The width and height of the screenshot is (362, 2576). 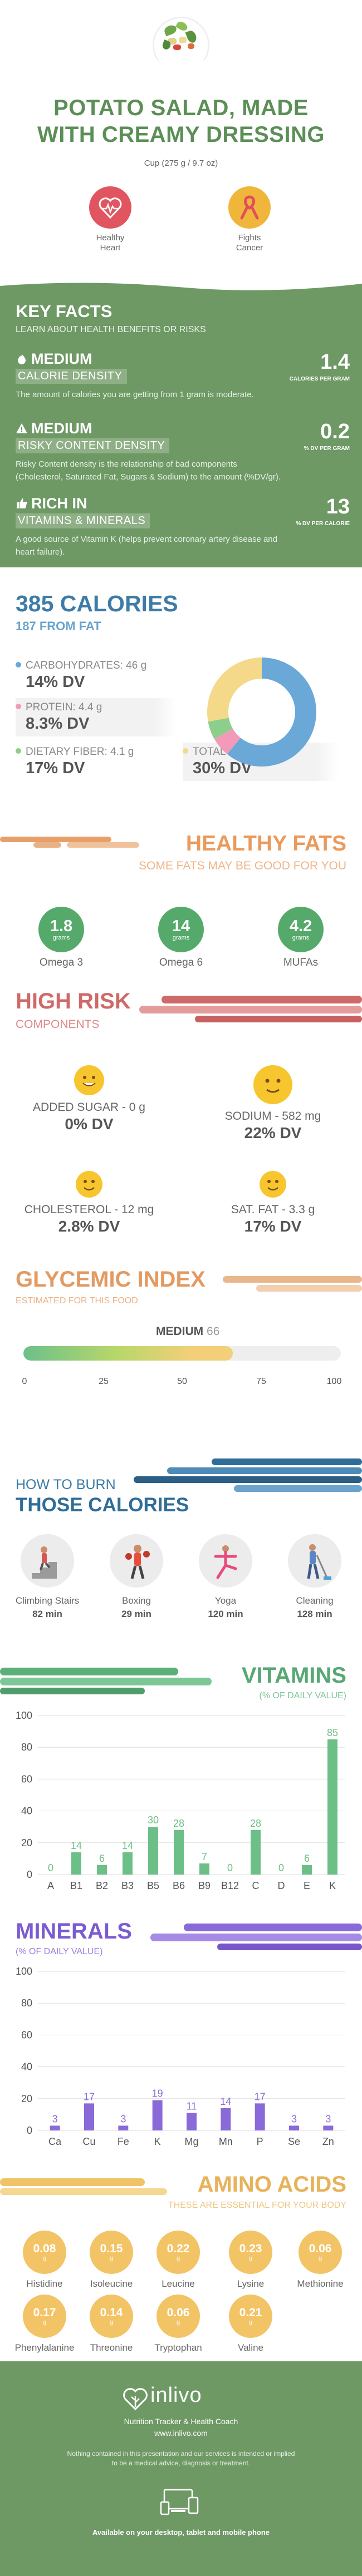 I want to click on donut-slice-fiber, so click(x=220, y=728).